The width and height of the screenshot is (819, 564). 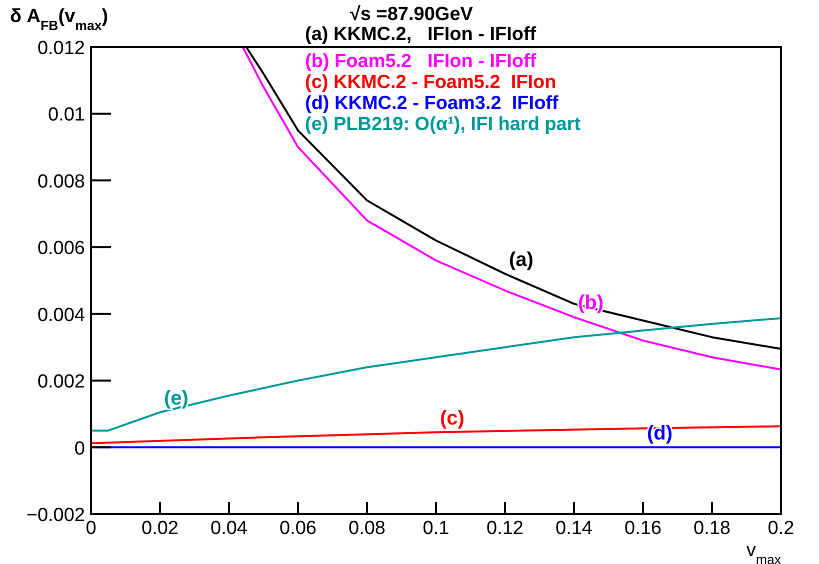 I want to click on x-tick-label: 0.08, so click(x=367, y=528).